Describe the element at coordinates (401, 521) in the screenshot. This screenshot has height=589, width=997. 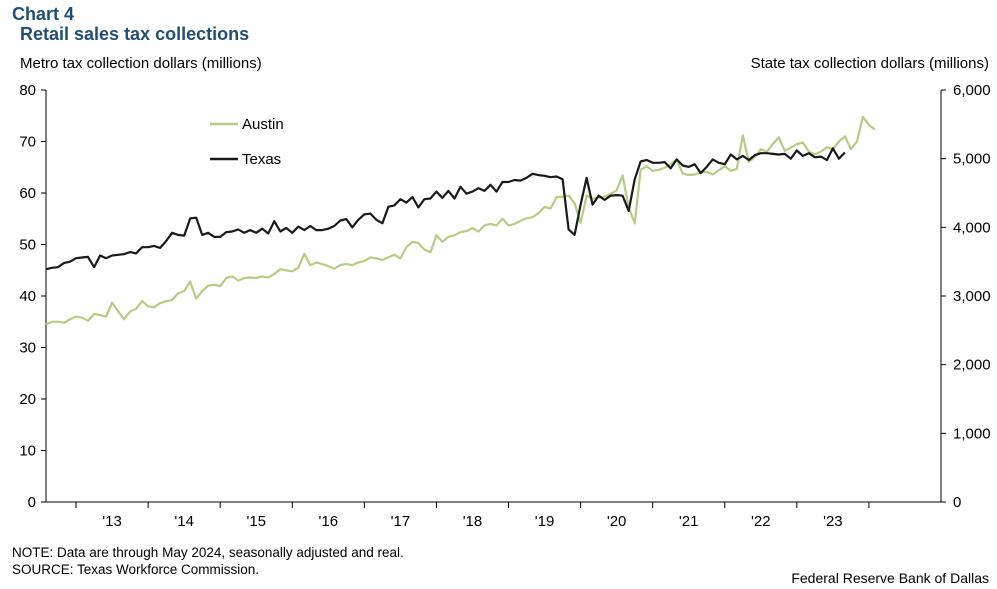
I see `x-tick-label: '17` at that location.